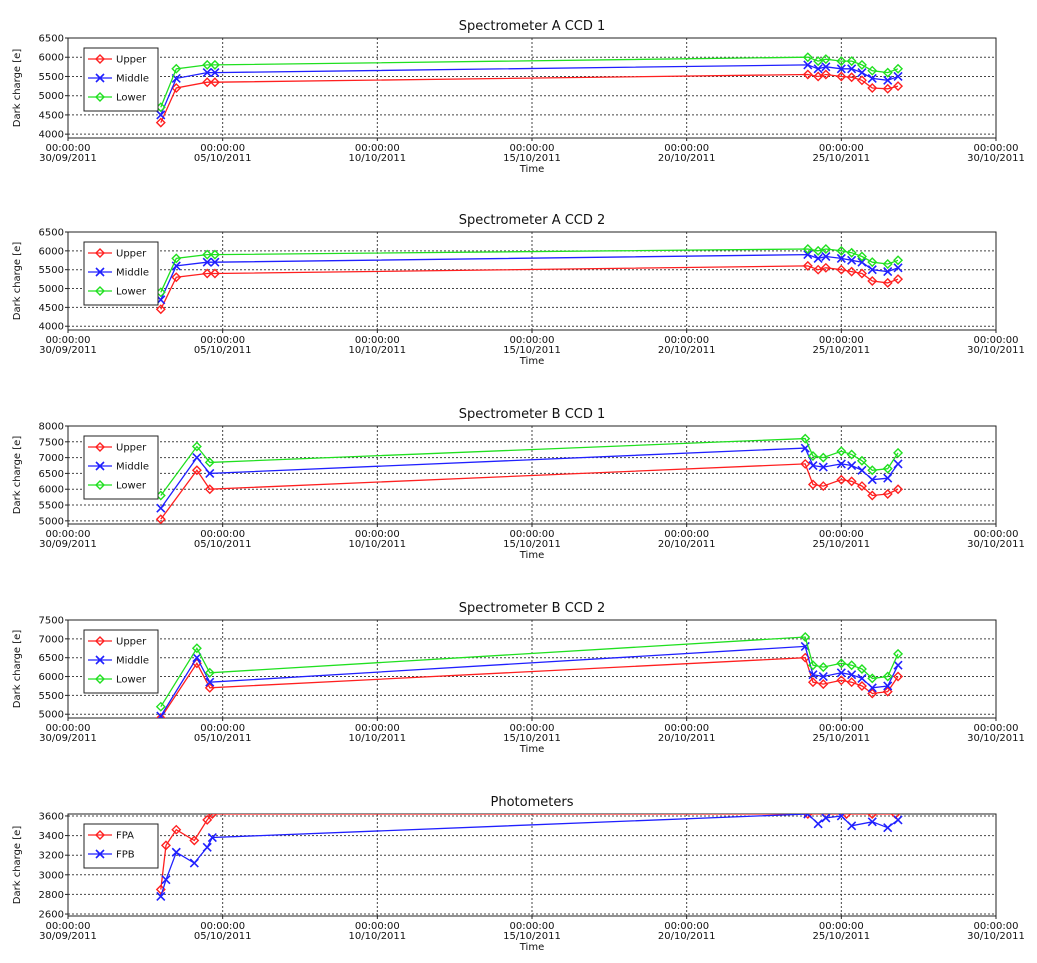  I want to click on x-tick-label-date: 30/09/2011, so click(68, 544).